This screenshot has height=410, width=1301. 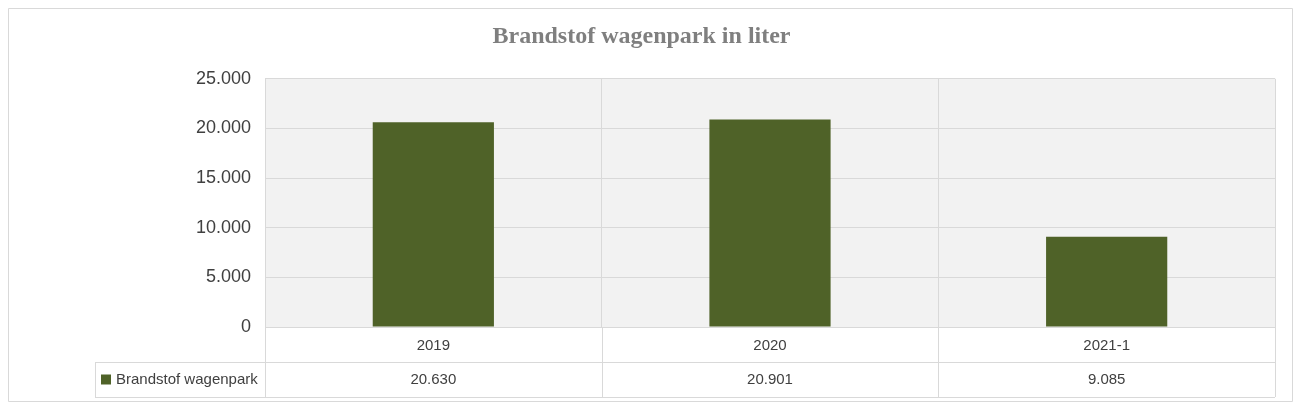 I want to click on y-tick-label: 25.000, so click(x=223, y=77).